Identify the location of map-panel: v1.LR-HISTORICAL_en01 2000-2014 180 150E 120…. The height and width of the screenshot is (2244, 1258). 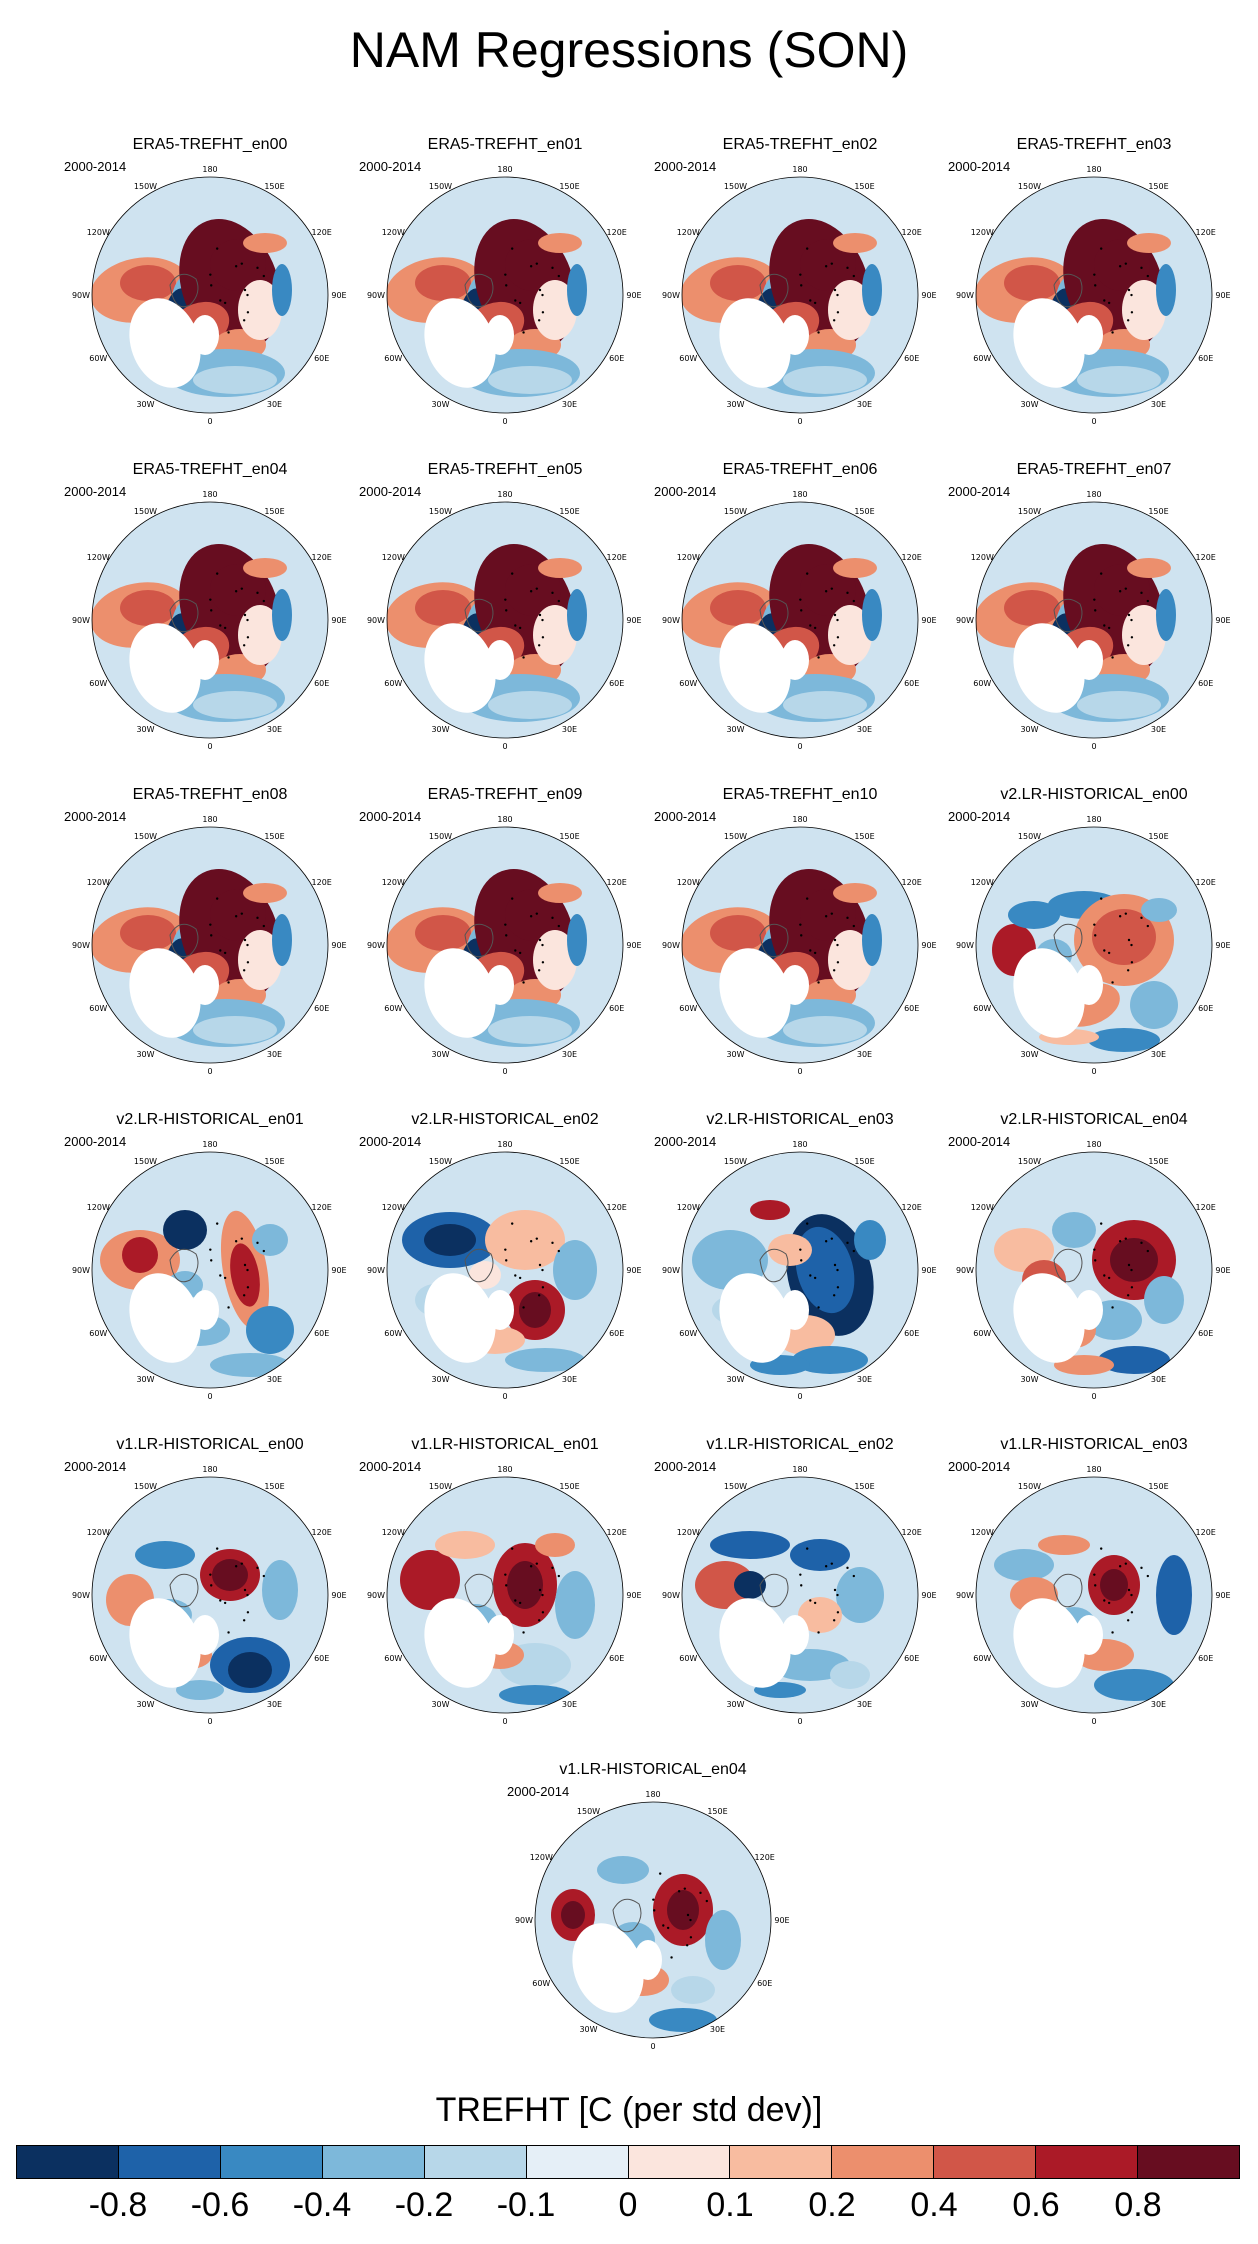
(505, 1585).